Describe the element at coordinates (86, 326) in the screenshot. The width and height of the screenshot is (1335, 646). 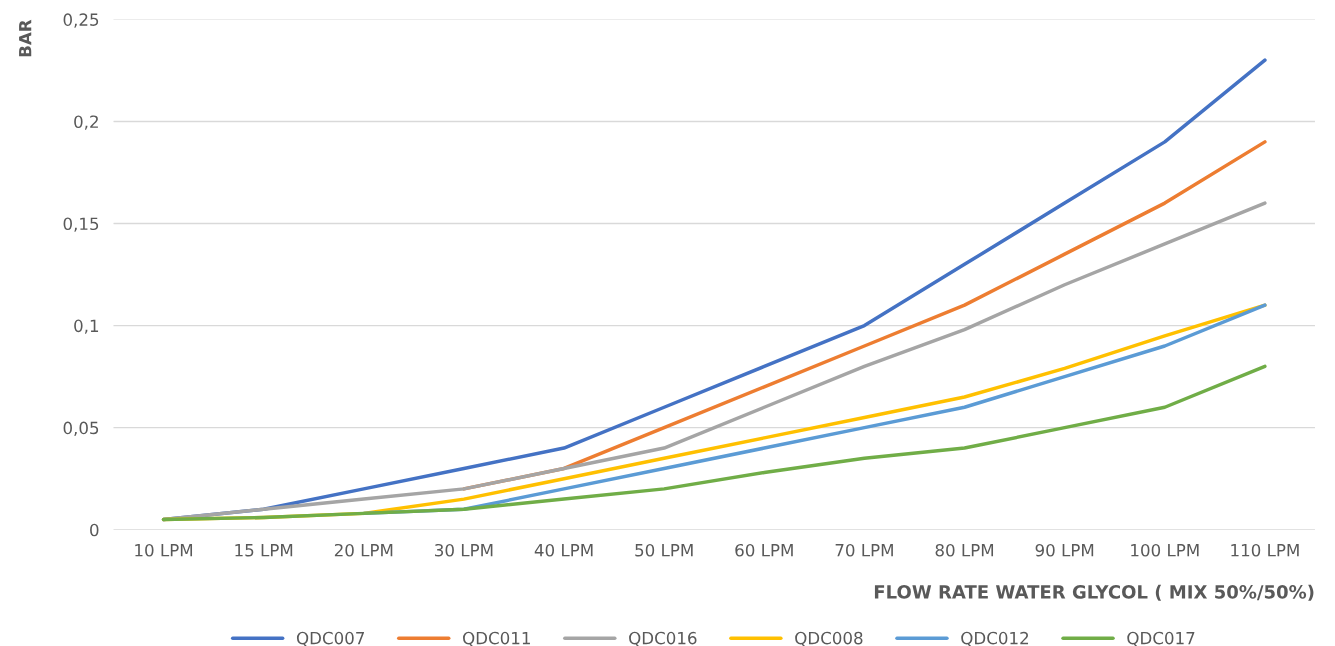
I see `y-tick-label: 0,1` at that location.